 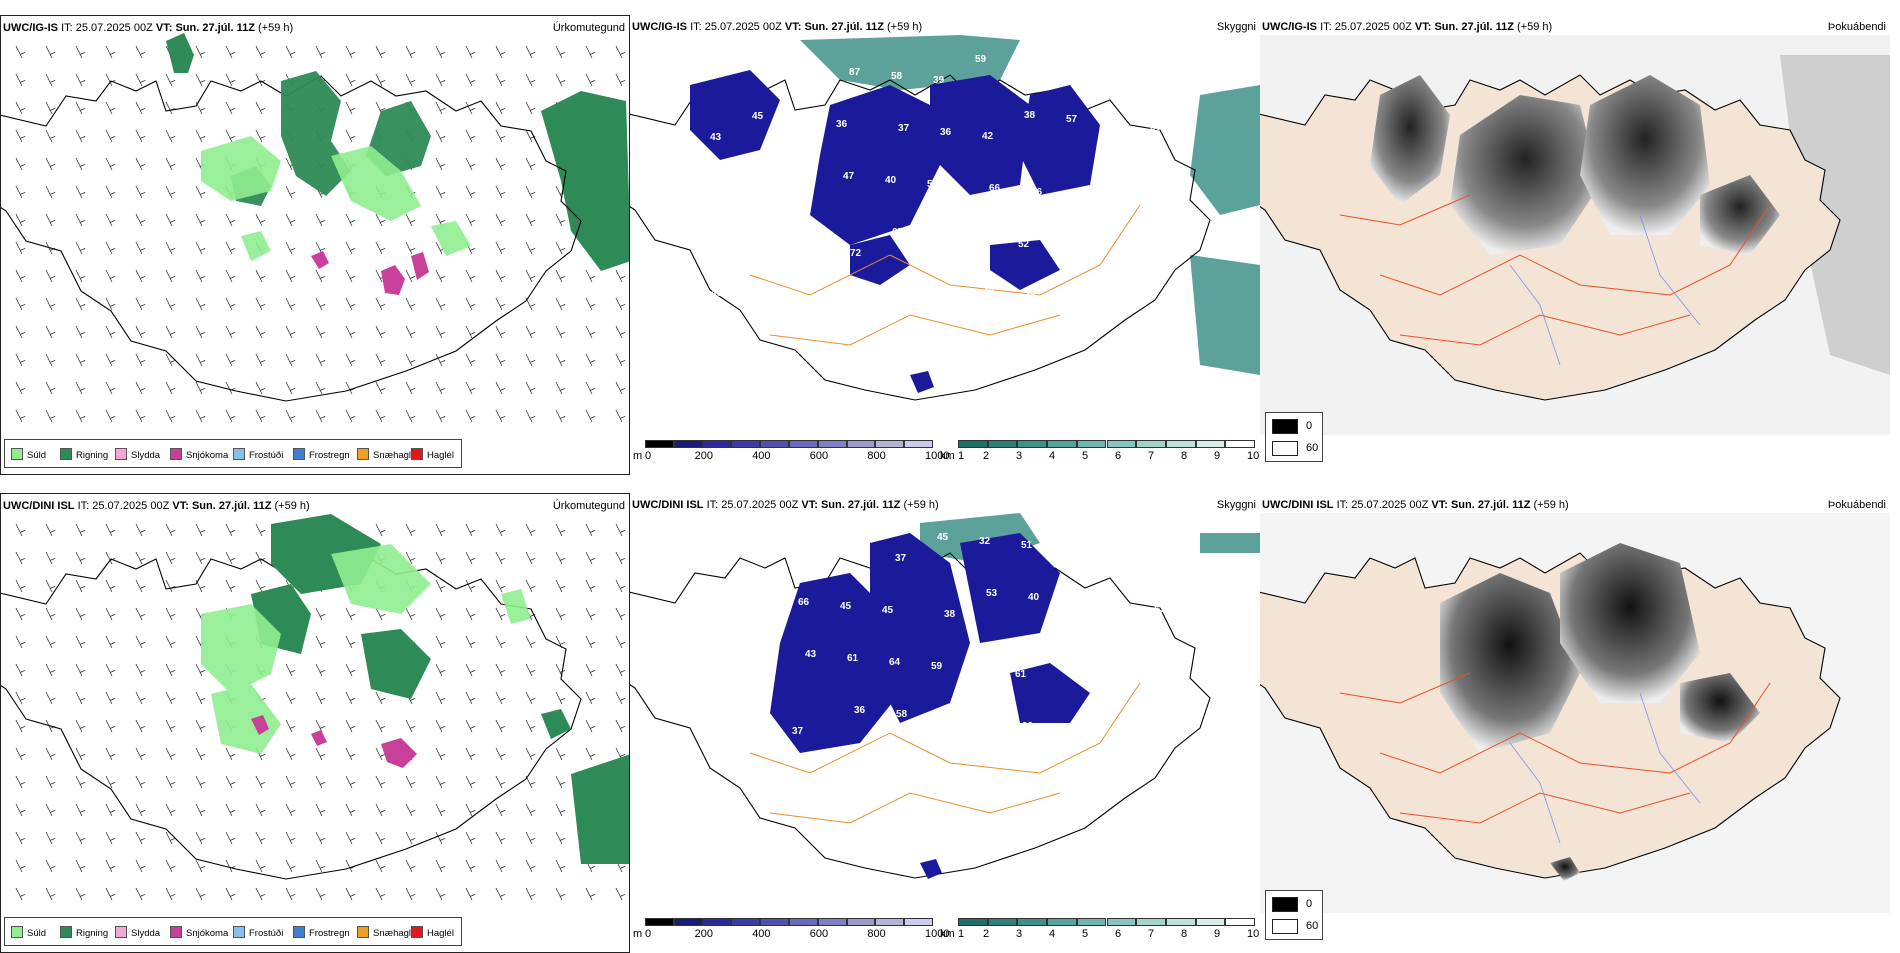 What do you see at coordinates (1037, 192) in the screenshot?
I see `visibility-value-label: 46` at bounding box center [1037, 192].